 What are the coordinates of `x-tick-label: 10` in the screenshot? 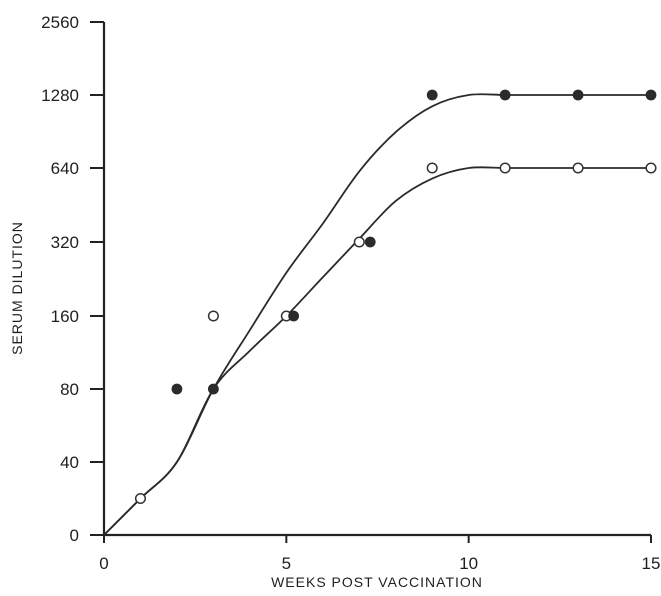 It's located at (468, 563).